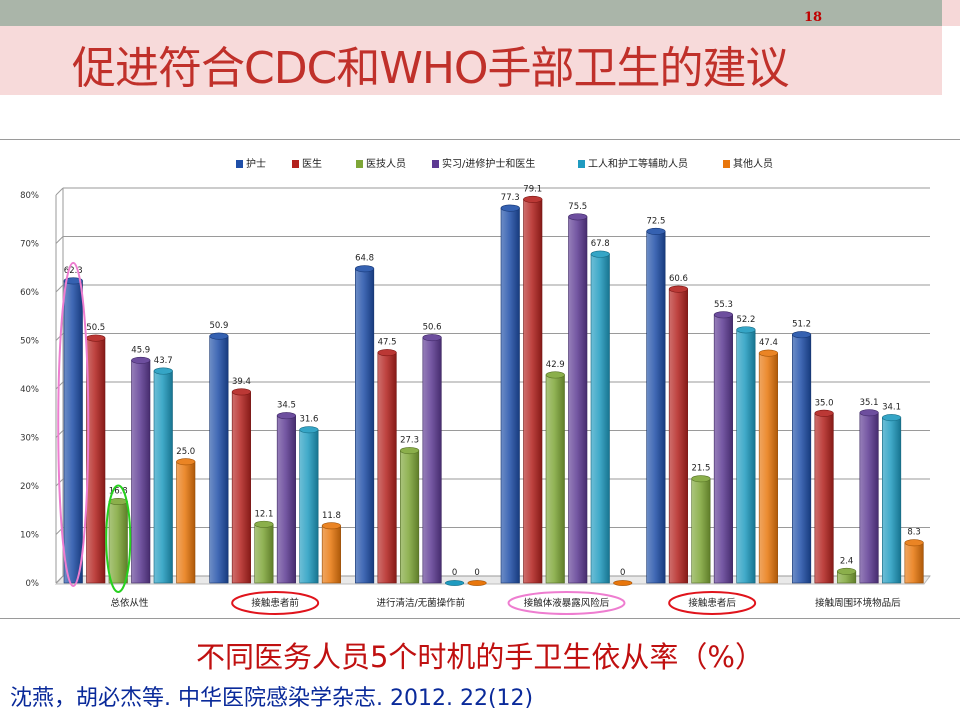 The image size is (960, 720). What do you see at coordinates (801, 325) in the screenshot?
I see `value-label: 51.2` at bounding box center [801, 325].